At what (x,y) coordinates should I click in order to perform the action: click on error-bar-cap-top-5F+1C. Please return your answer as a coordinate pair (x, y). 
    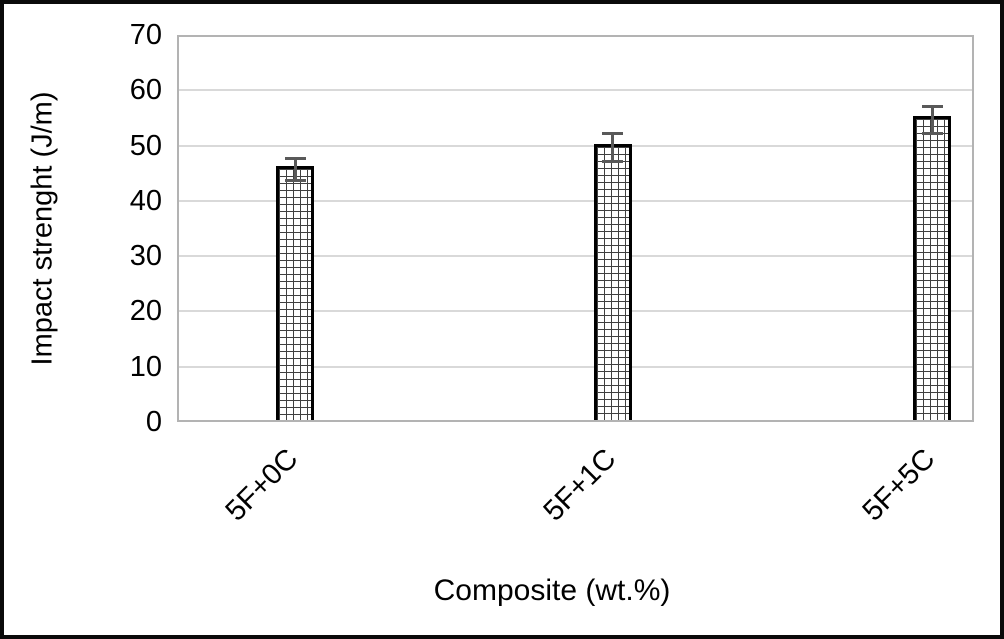
    Looking at the image, I should click on (613, 134).